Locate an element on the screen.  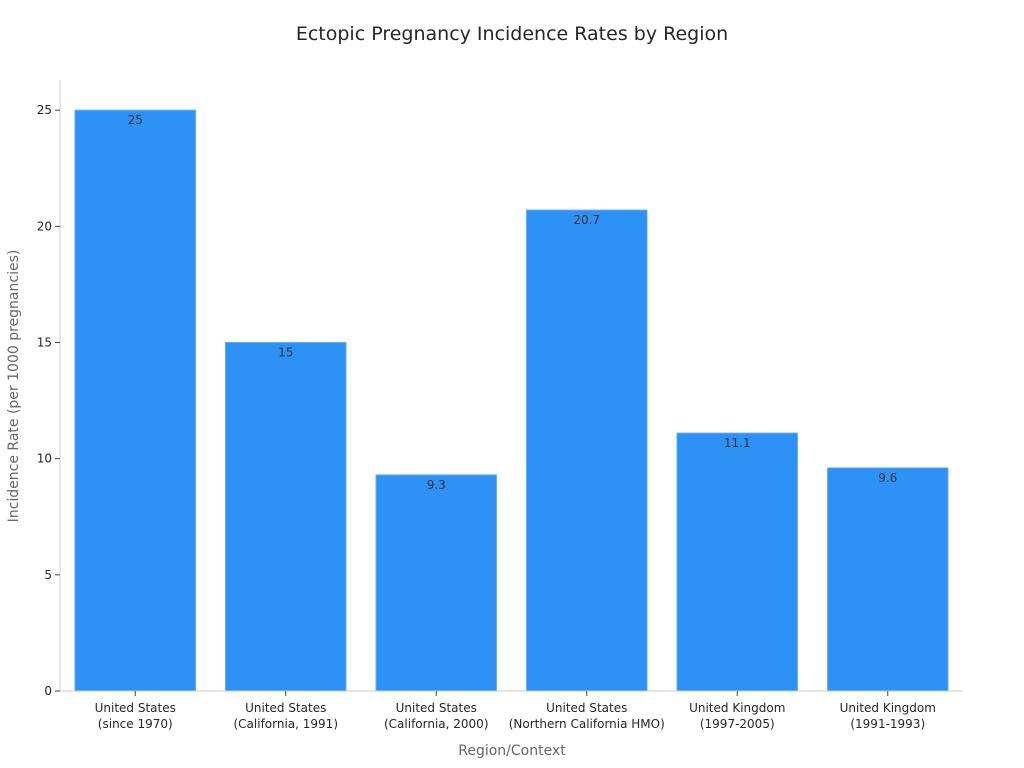
x-tick-label: (California, 2000) is located at coordinates (436, 724).